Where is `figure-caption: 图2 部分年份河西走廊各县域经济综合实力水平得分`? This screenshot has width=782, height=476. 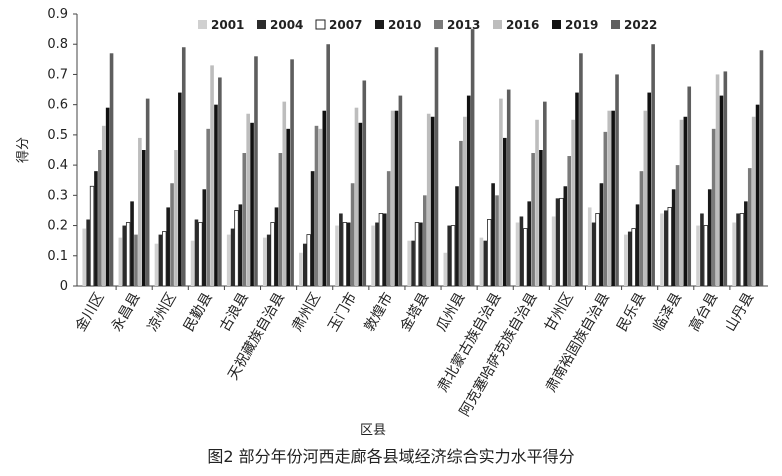
figure-caption: 图2 部分年份河西走廊各县域经济综合实力水平得分 is located at coordinates (390, 456).